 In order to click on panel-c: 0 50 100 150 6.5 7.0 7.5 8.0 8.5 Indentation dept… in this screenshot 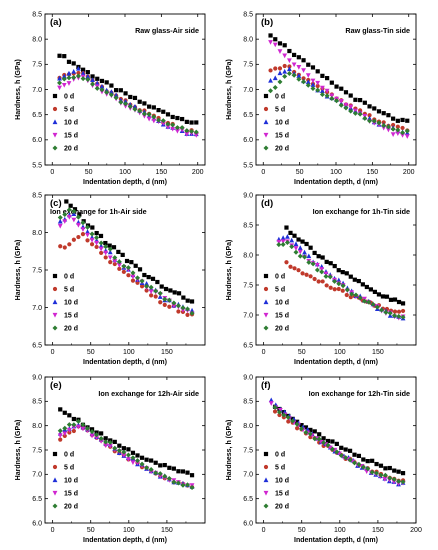, I will do `click(110, 279)`.